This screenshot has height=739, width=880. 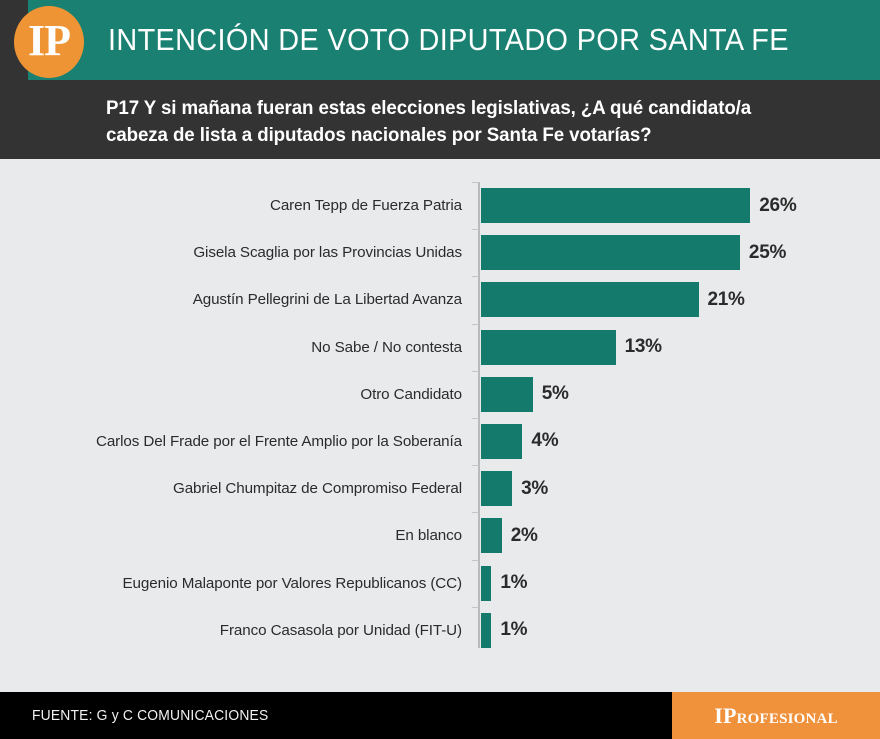 I want to click on bar-row: No Sabe / No contesta 13%, so click(x=440, y=347).